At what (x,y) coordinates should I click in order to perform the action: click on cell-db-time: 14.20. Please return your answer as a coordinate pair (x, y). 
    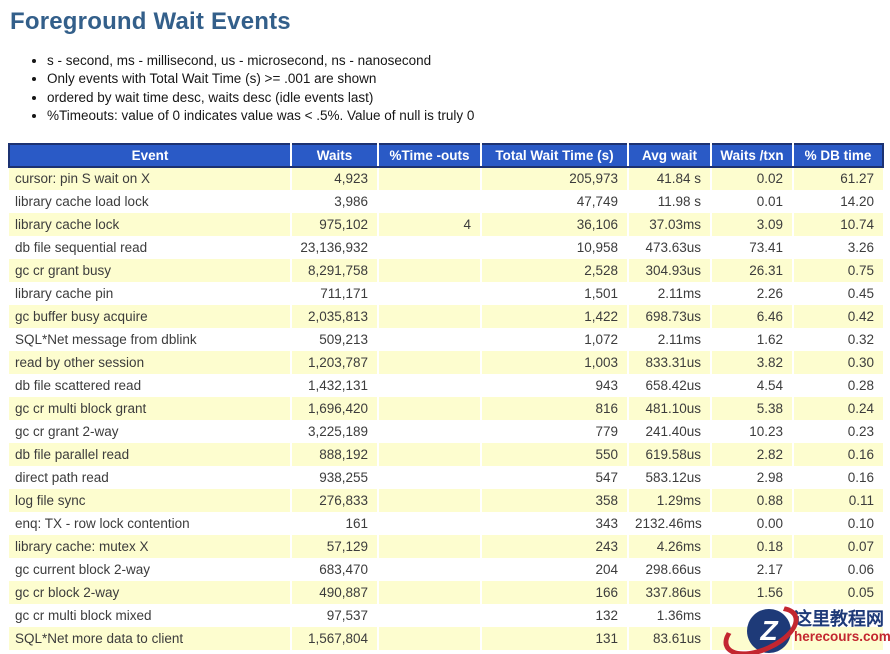
    Looking at the image, I should click on (838, 201).